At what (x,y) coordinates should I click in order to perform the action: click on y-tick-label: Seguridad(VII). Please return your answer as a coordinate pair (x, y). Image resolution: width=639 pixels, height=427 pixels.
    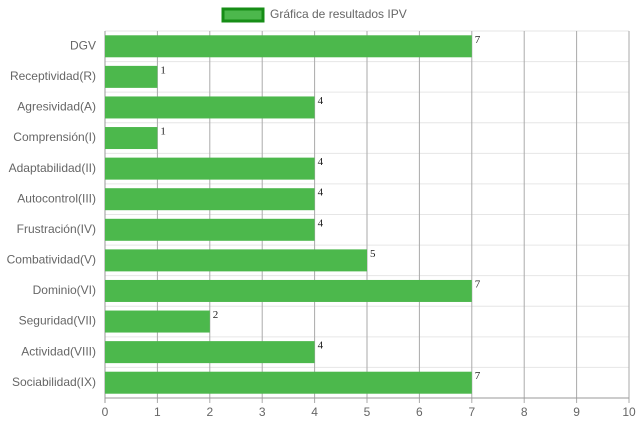
    Looking at the image, I should click on (57, 321).